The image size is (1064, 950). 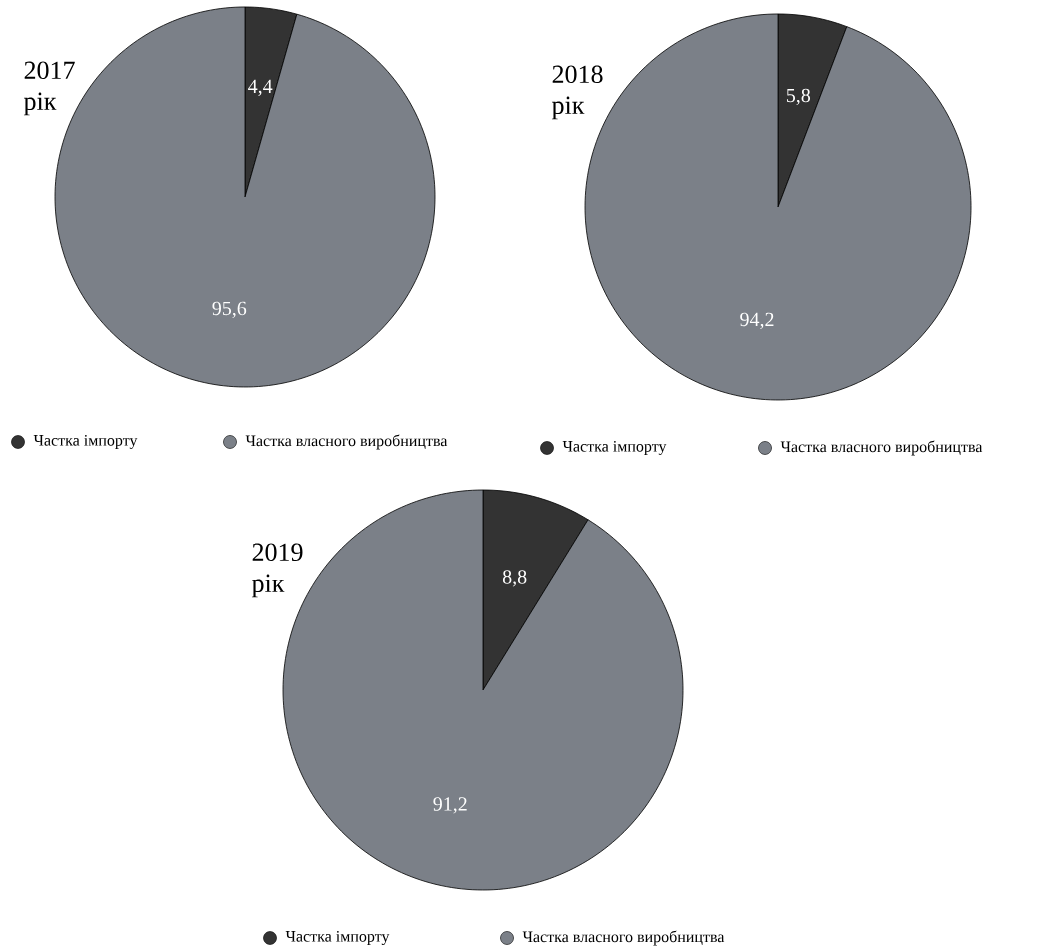 What do you see at coordinates (450, 805) in the screenshot?
I see `data-label: 91,2` at bounding box center [450, 805].